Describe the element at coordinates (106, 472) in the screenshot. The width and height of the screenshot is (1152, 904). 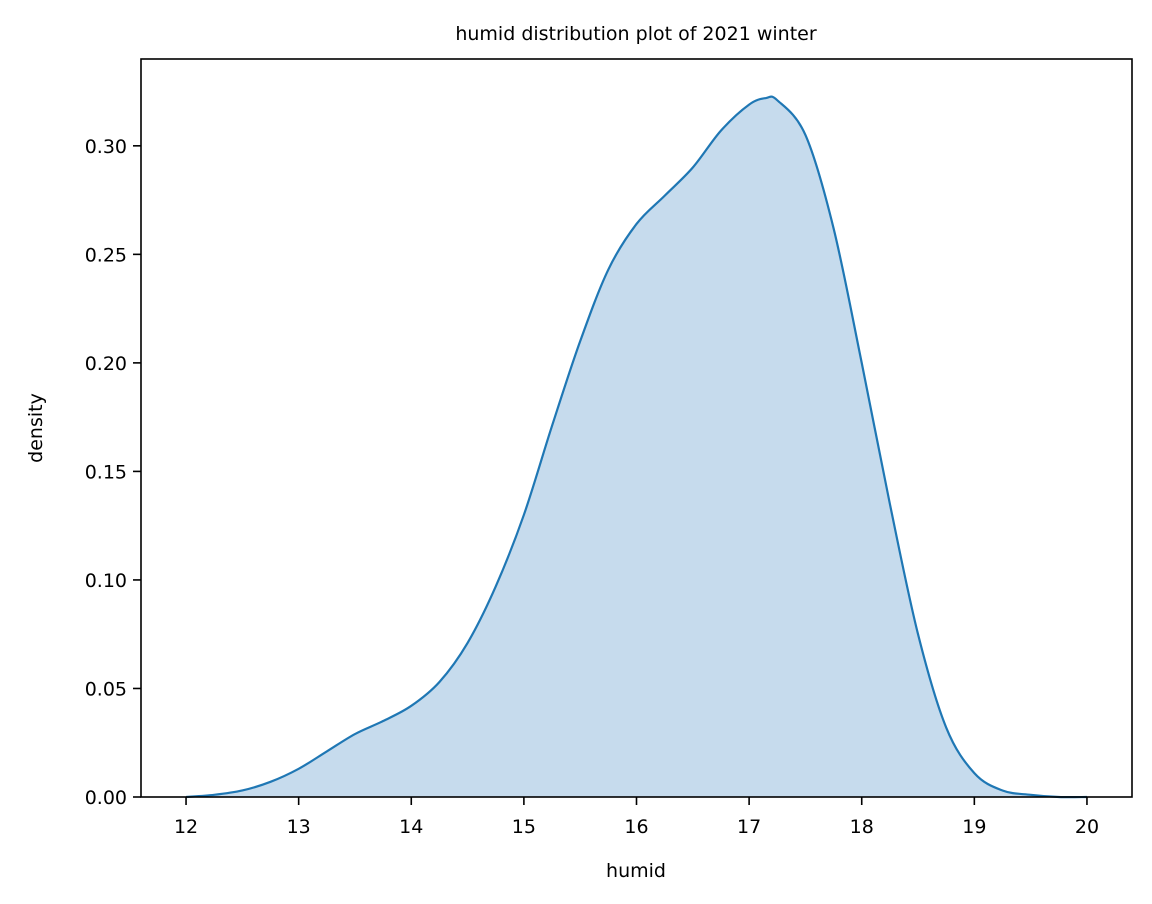
I see `y-tick-label: 0.15` at that location.